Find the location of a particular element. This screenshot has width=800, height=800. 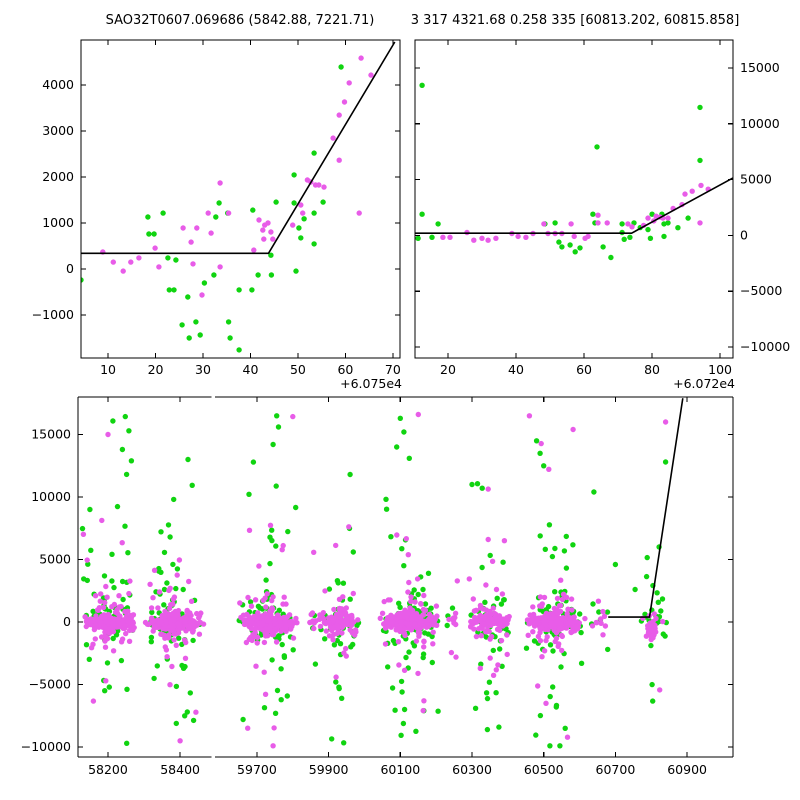

svg-text: 100 is located at coordinates (720, 369).